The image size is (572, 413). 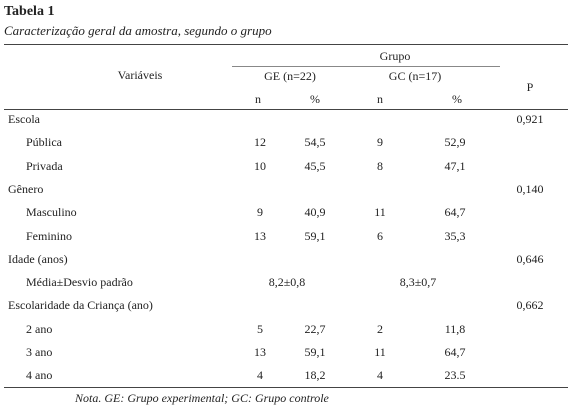 I want to click on group-label: Escola, so click(x=24, y=119).